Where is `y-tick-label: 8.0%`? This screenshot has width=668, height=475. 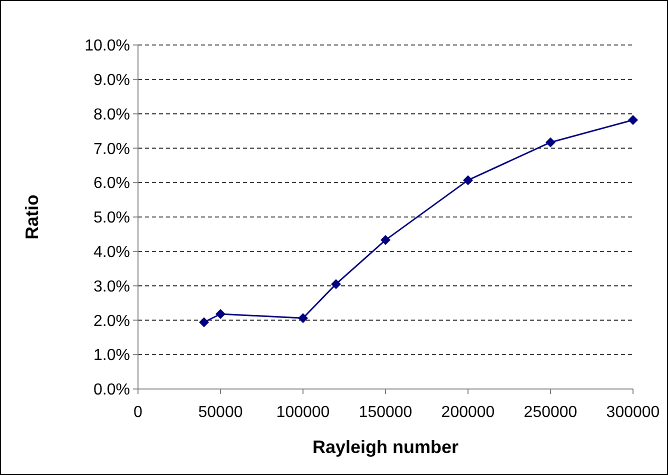
y-tick-label: 8.0% is located at coordinates (112, 115).